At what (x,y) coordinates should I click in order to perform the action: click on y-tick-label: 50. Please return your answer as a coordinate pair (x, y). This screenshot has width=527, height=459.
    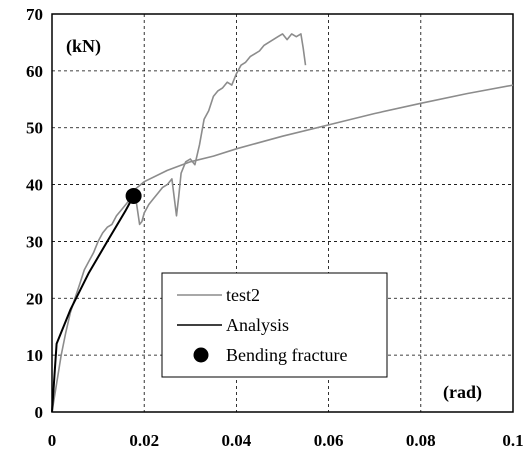
    Looking at the image, I should click on (34, 128).